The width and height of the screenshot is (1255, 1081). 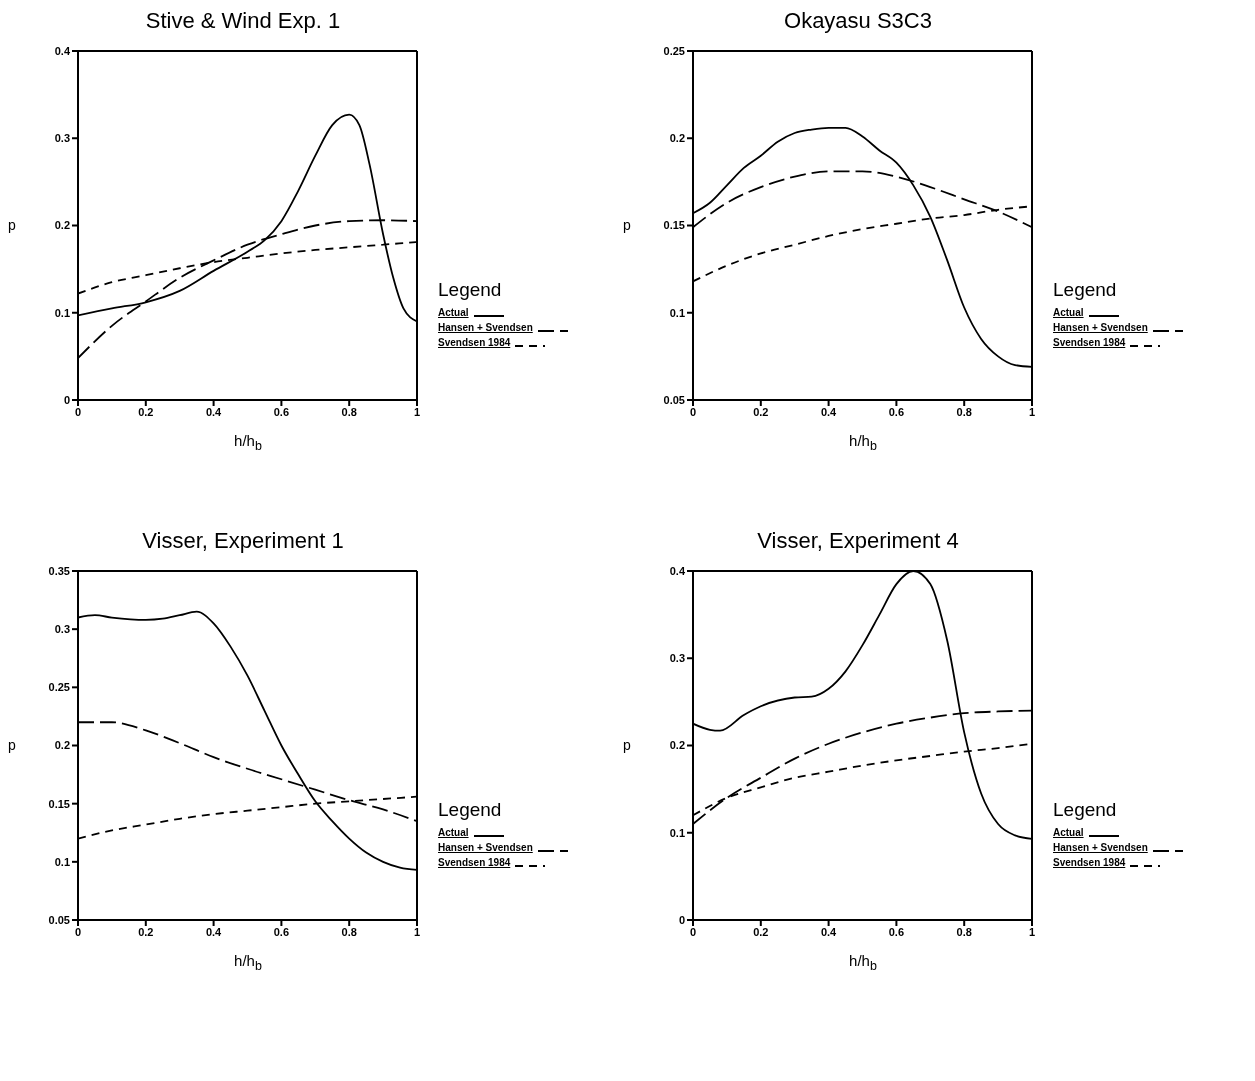 What do you see at coordinates (858, 21) in the screenshot?
I see `chart-title: Okayasu S3C3` at bounding box center [858, 21].